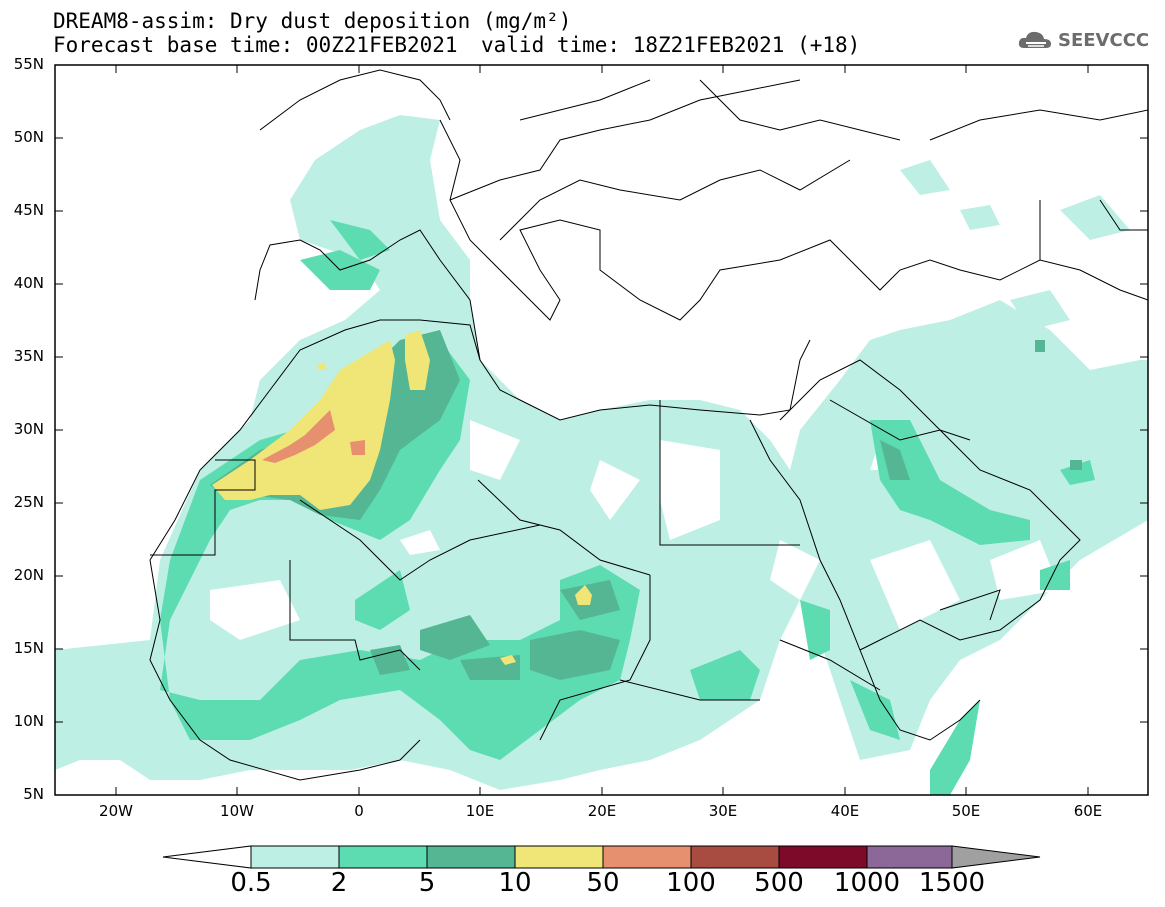  I want to click on lat-label: 45N, so click(28, 210).